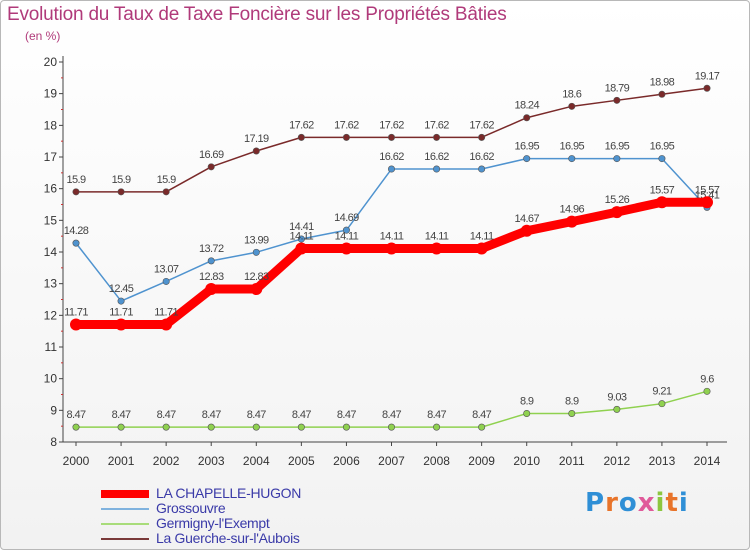 The height and width of the screenshot is (550, 750). I want to click on y-tick-label: 18, so click(51, 125).